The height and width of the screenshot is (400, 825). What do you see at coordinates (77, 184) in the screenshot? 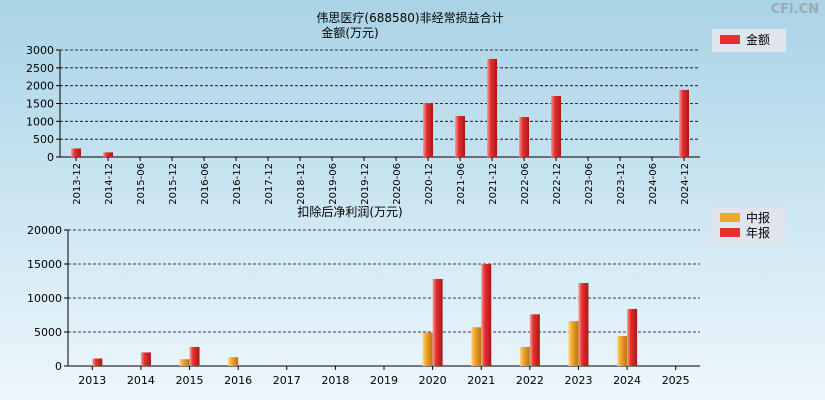
I see `x-tick-label: 2013-12` at bounding box center [77, 184].